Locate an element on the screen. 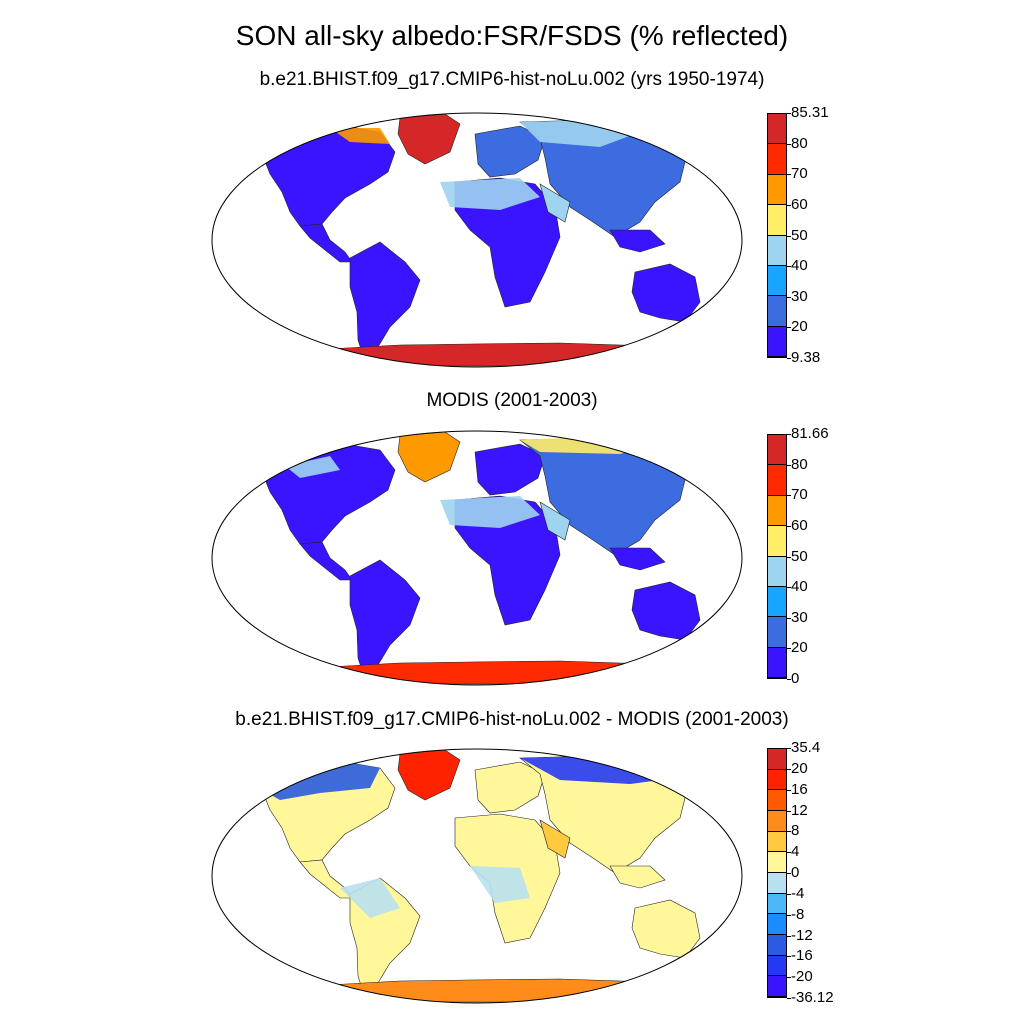 This screenshot has height=1024, width=1024. africa-landmass is located at coordinates (507, 560).